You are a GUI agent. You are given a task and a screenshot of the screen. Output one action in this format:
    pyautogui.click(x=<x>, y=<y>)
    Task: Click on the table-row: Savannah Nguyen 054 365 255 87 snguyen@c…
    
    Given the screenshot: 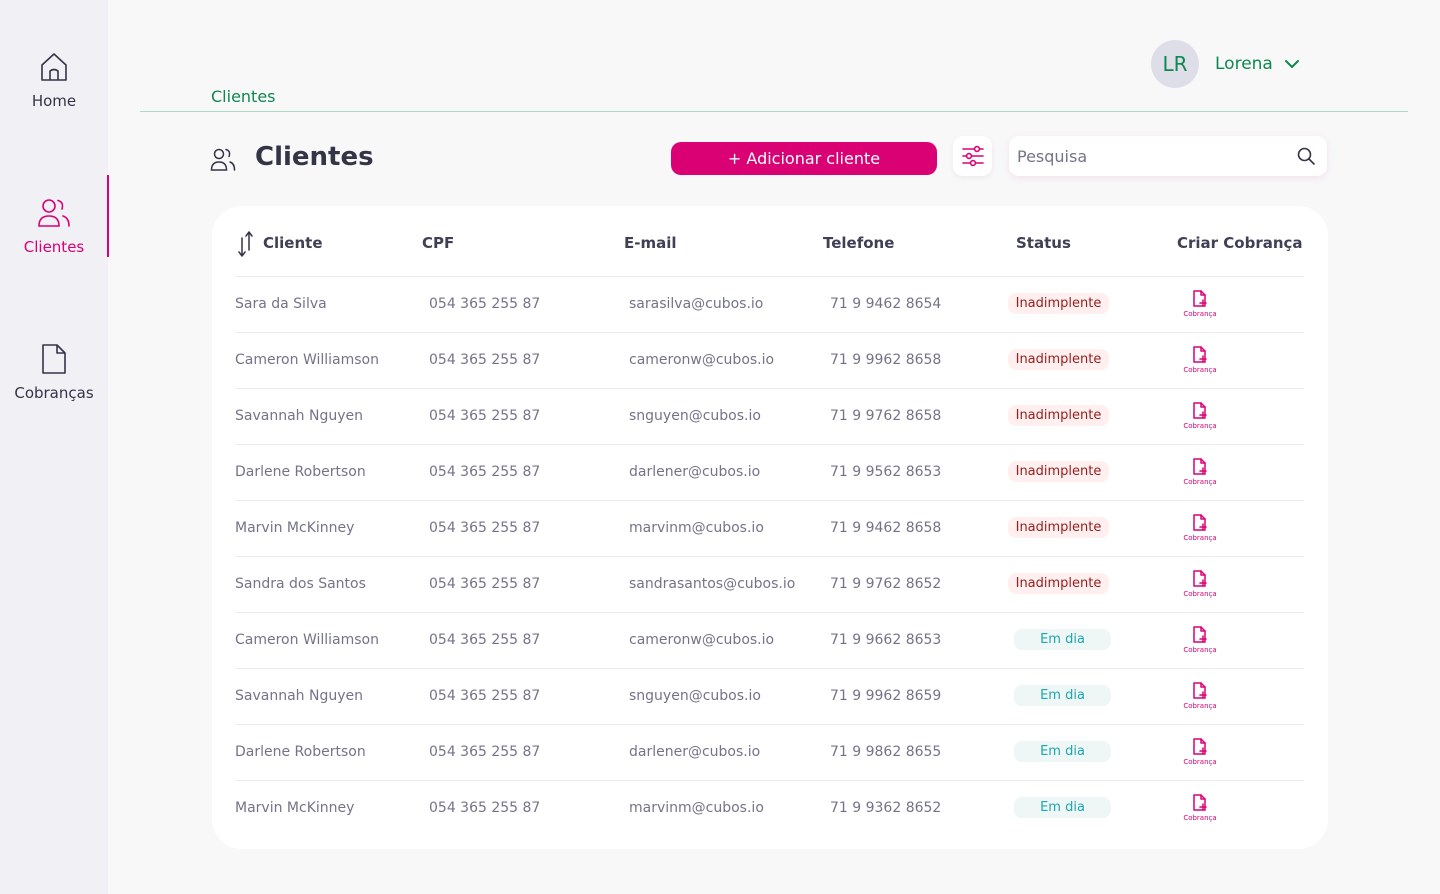 What is the action you would take?
    pyautogui.click(x=769, y=696)
    